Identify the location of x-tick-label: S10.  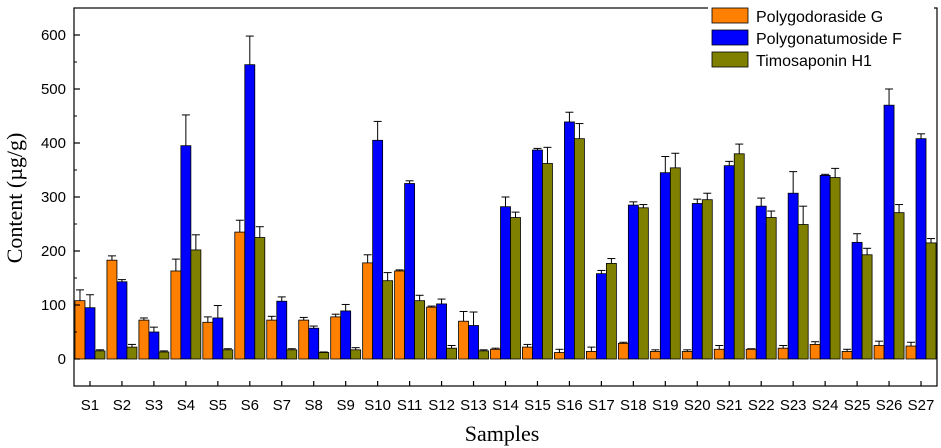
(377, 405).